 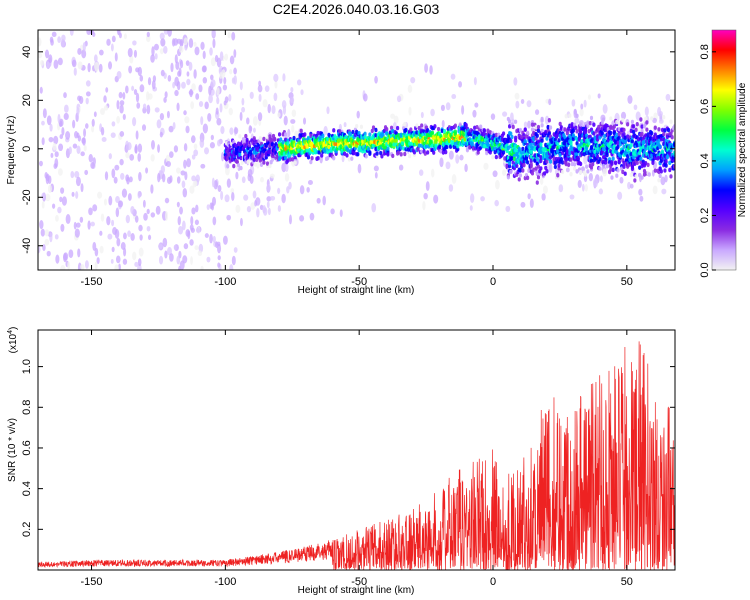 I want to click on y-tick-label: 20, so click(x=27, y=100).